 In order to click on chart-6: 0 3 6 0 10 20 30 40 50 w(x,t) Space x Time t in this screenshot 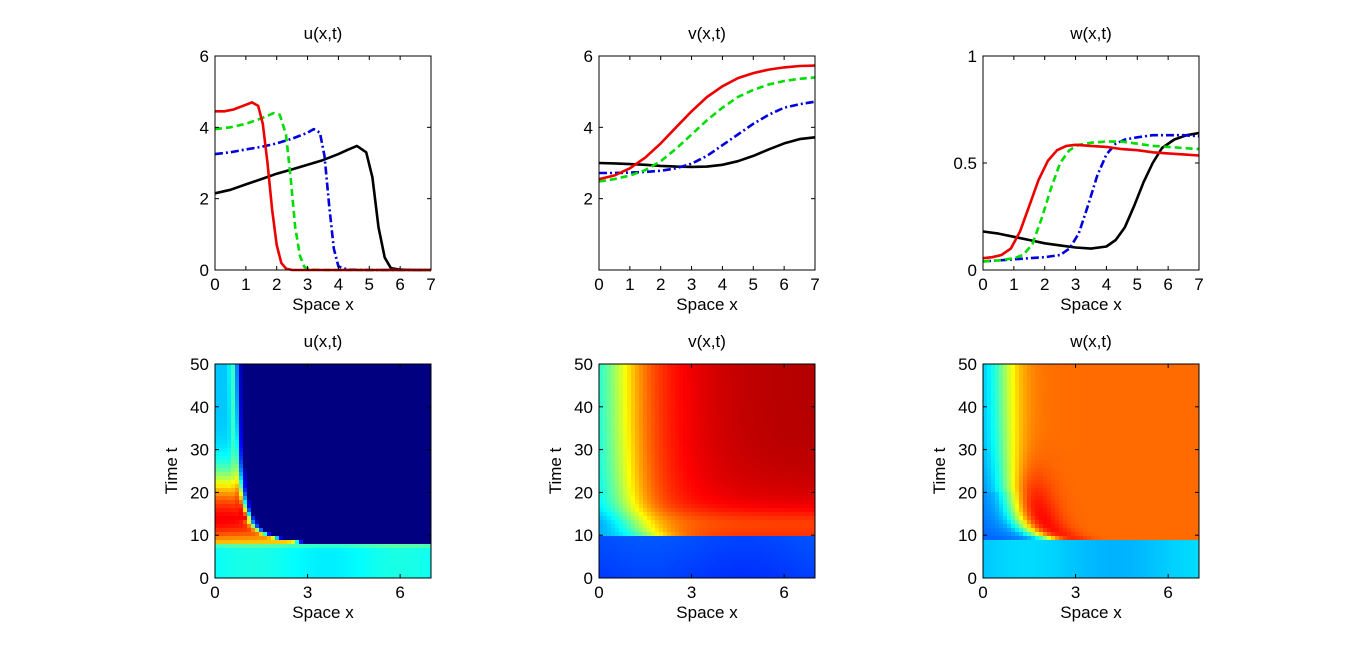, I will do `click(1065, 477)`.